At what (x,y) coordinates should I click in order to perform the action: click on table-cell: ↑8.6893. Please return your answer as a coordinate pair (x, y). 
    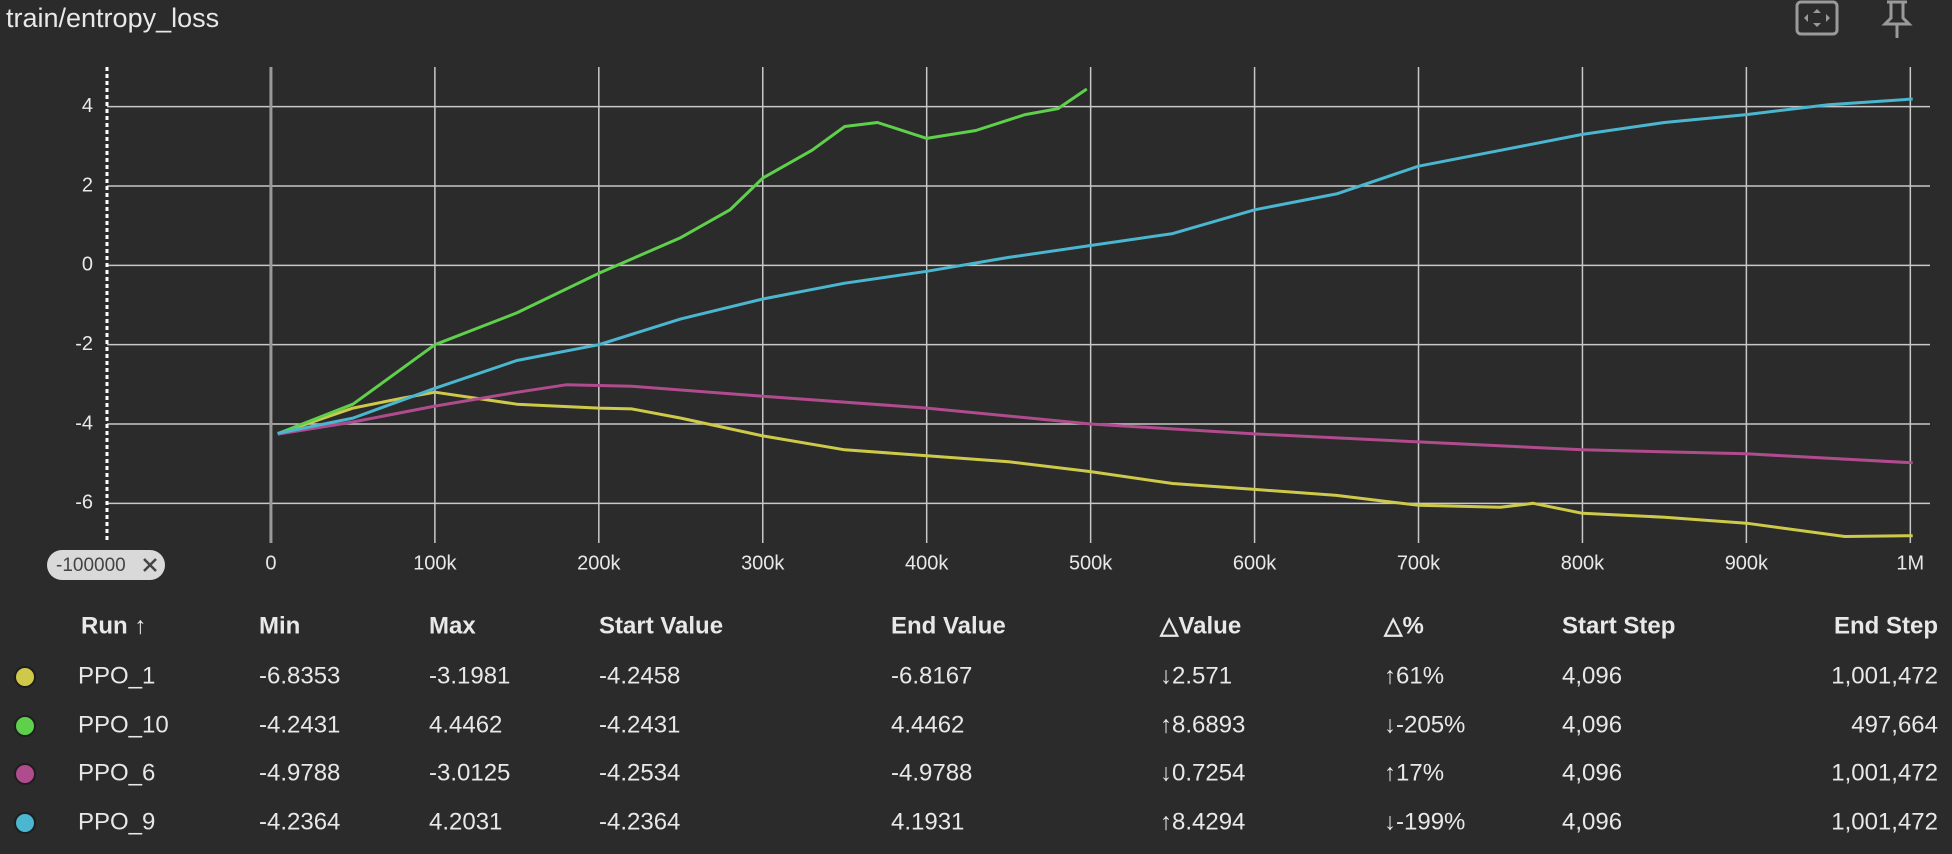
    Looking at the image, I should click on (1202, 724).